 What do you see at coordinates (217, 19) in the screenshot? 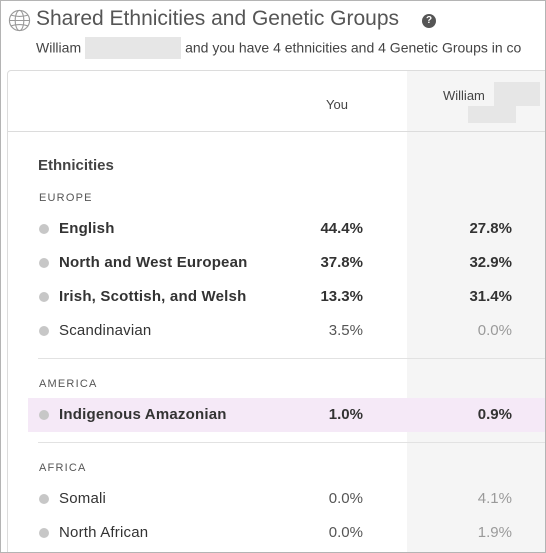
I see `page-title: Shared Ethnicities and Genetic Groups` at bounding box center [217, 19].